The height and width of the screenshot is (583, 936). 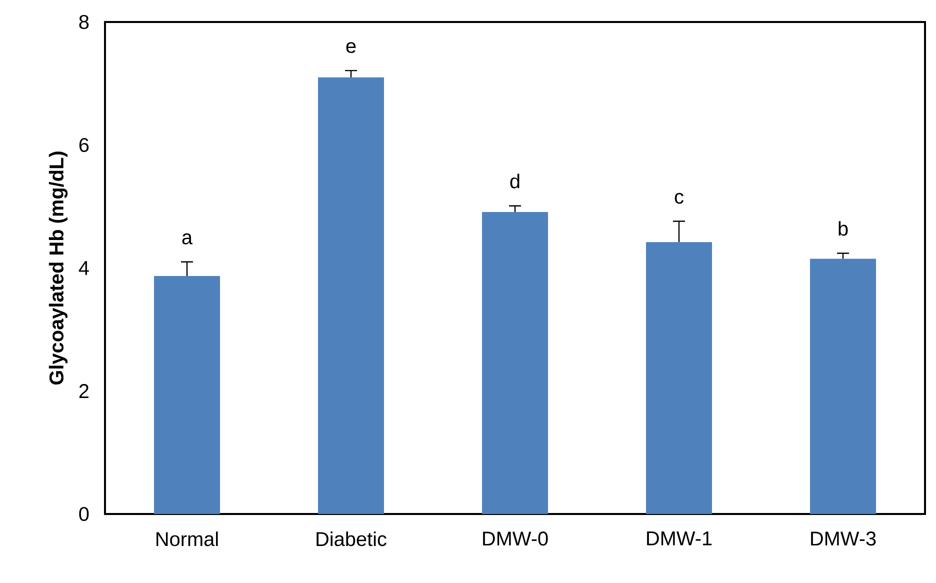 I want to click on y-tick-label: 6, so click(x=84, y=145).